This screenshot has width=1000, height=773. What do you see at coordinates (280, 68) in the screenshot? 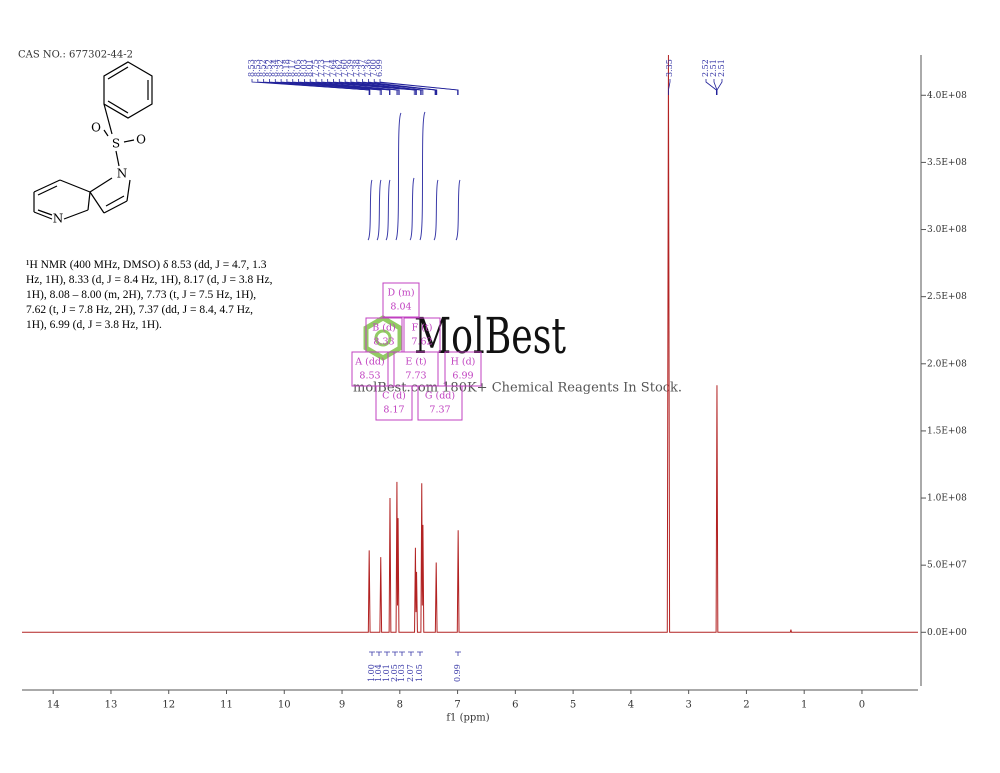
I see `peak-label: 8.32` at bounding box center [280, 68].